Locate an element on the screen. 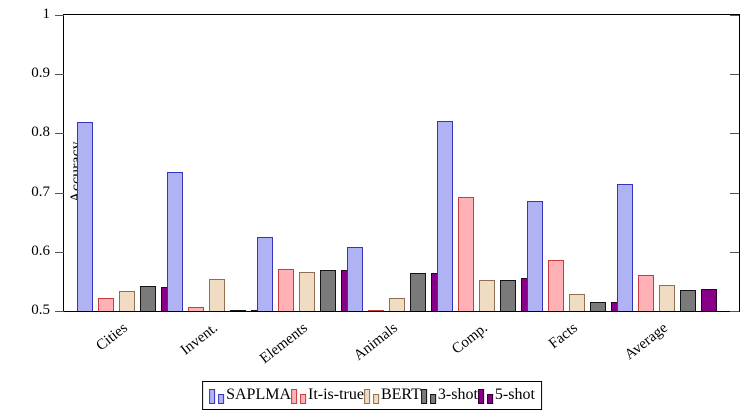 The width and height of the screenshot is (745, 420). bar-saplma-average is located at coordinates (625, 247).